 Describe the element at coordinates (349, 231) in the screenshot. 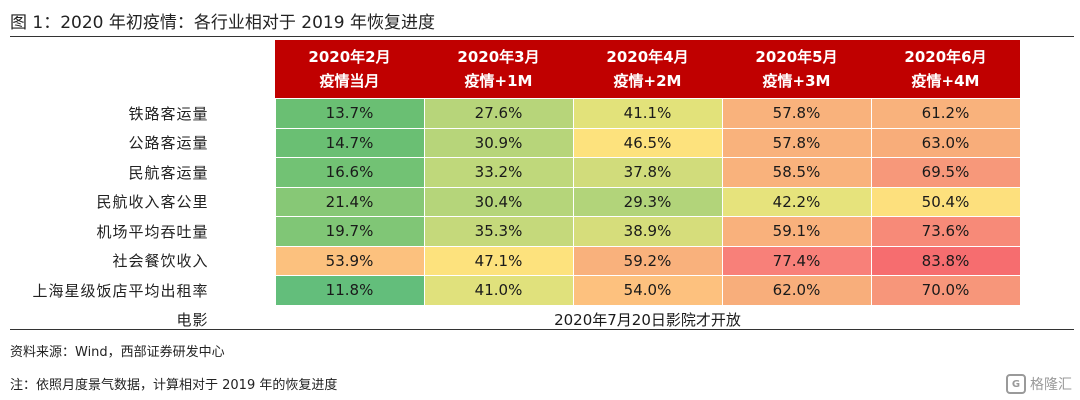

I see `heat-cell: 19.7%` at that location.